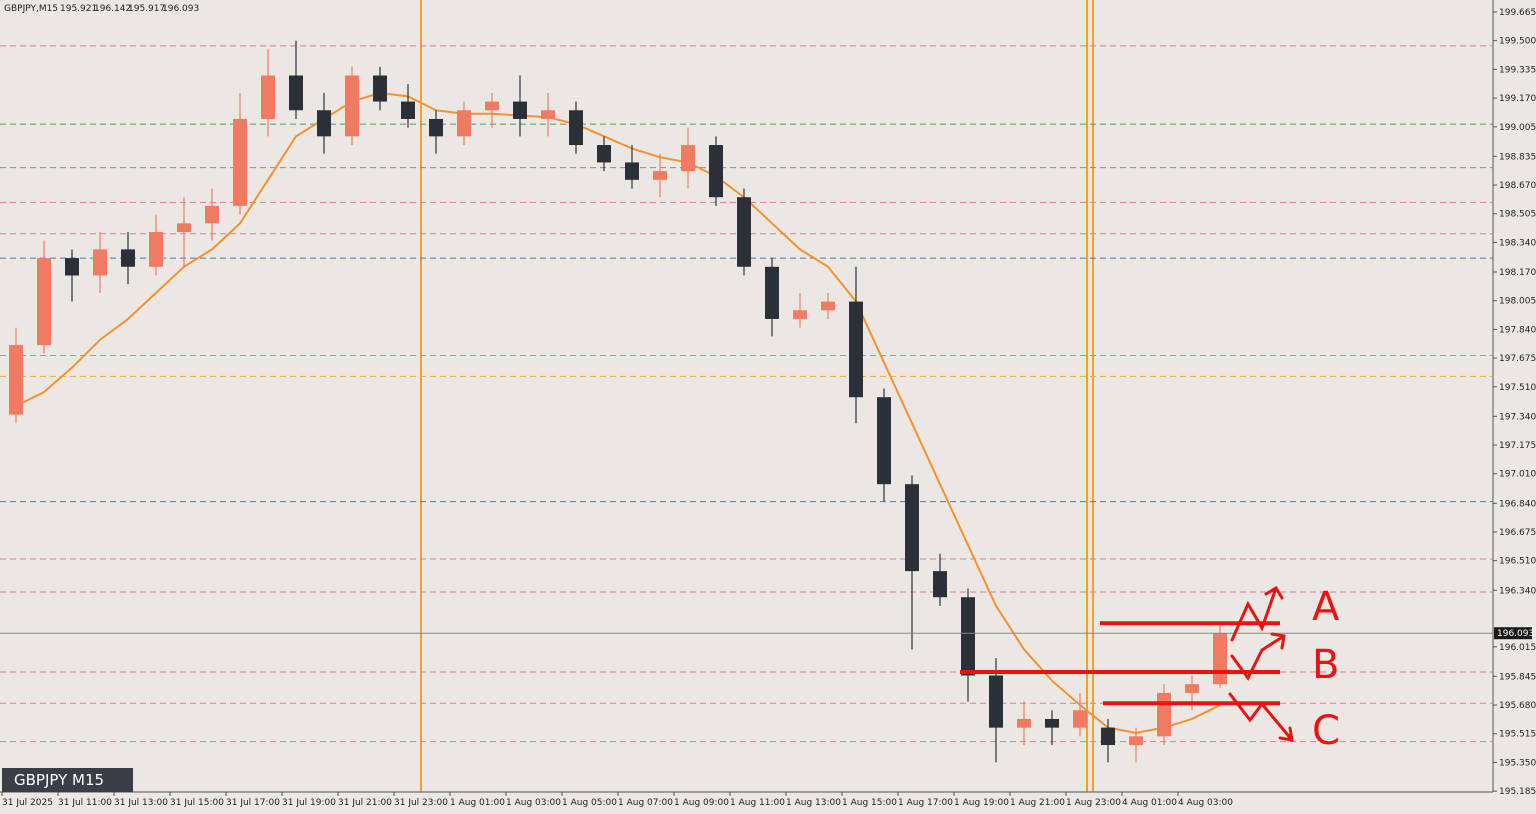 The height and width of the screenshot is (814, 1536). I want to click on ohlc-low: 195.917, so click(146, 9).